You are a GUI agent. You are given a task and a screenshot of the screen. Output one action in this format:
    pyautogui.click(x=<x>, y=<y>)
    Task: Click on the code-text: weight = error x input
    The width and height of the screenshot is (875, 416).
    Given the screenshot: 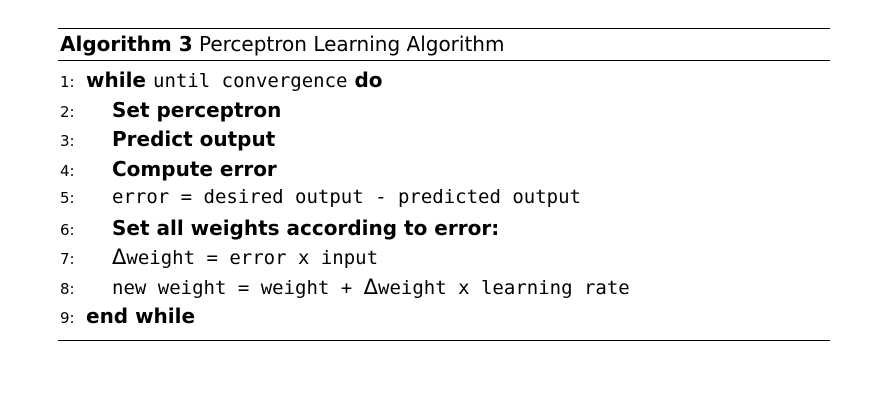 What is the action you would take?
    pyautogui.click(x=252, y=258)
    